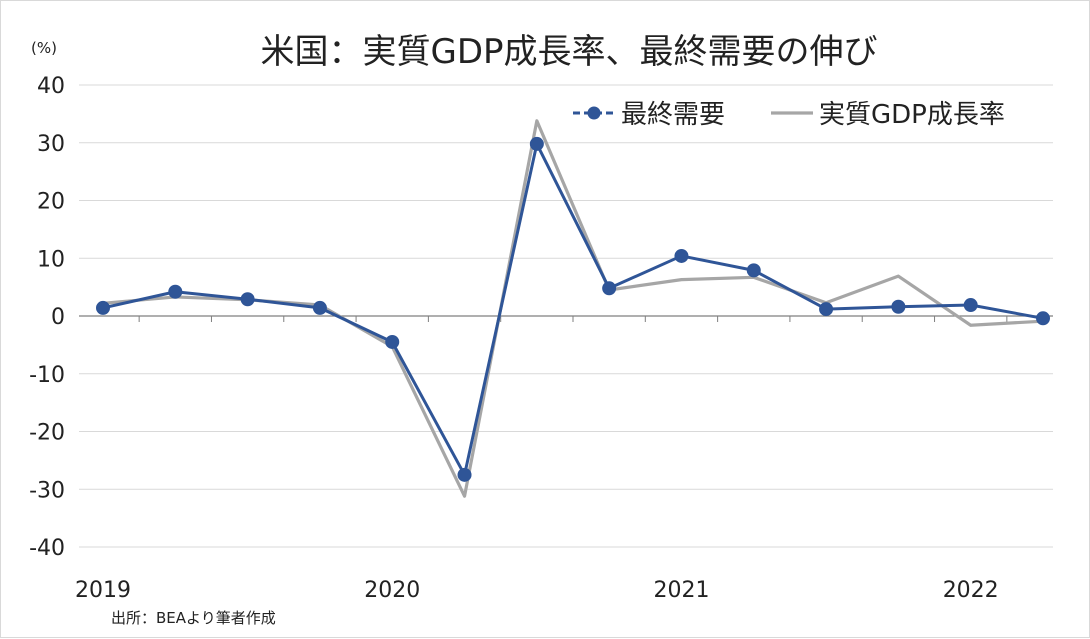  I want to click on chart-title: 米国：実質GDP成長率、最終需要の伸び, so click(568, 52).